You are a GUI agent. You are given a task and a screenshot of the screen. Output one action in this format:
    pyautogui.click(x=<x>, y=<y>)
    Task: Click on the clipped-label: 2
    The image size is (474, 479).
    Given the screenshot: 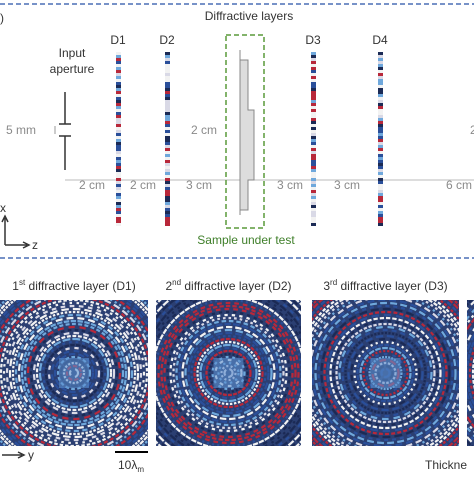 What is the action you would take?
    pyautogui.click(x=472, y=130)
    